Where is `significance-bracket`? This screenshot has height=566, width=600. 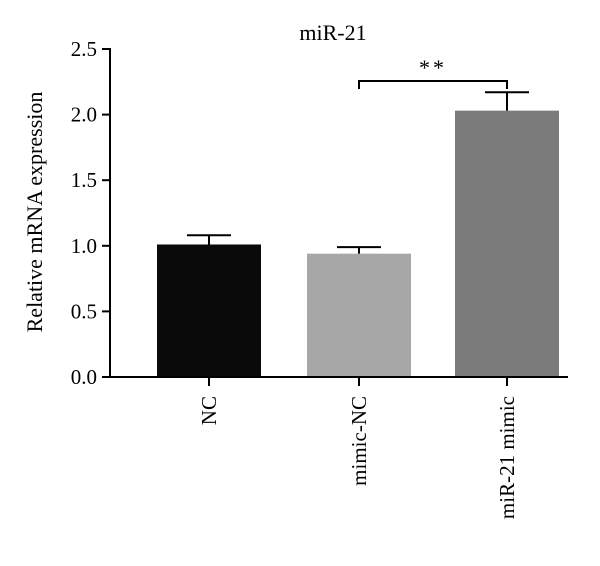
significance-bracket is located at coordinates (433, 84).